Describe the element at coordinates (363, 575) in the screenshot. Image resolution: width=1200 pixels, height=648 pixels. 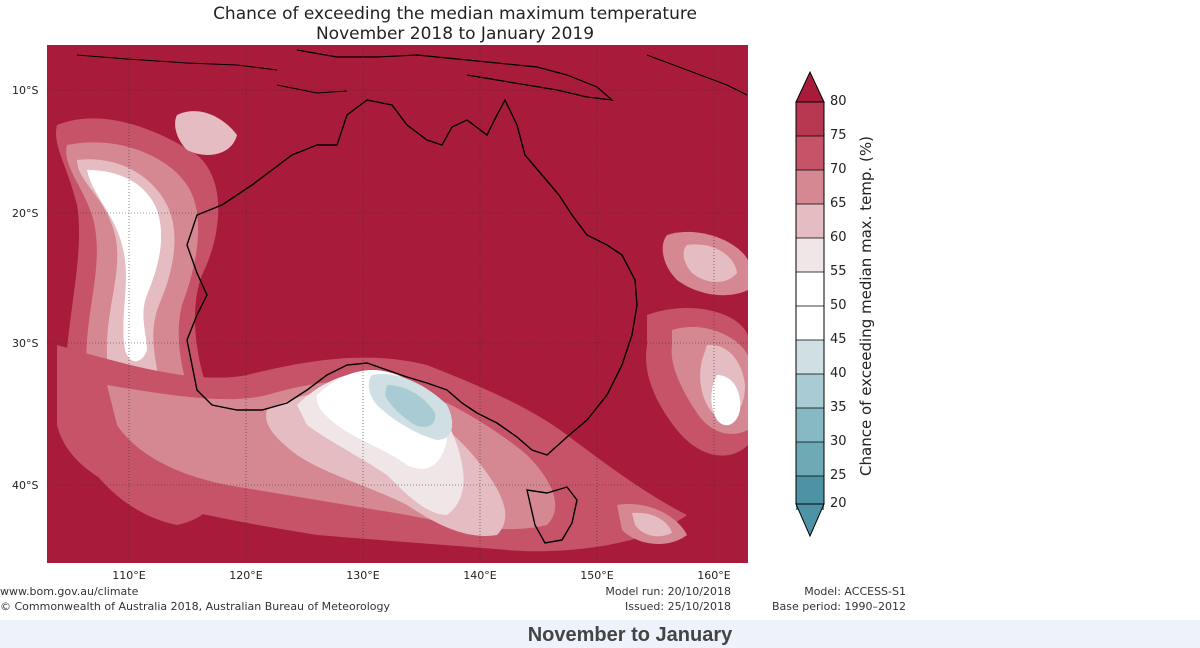
I see `lon-label-130e: 130°E` at that location.